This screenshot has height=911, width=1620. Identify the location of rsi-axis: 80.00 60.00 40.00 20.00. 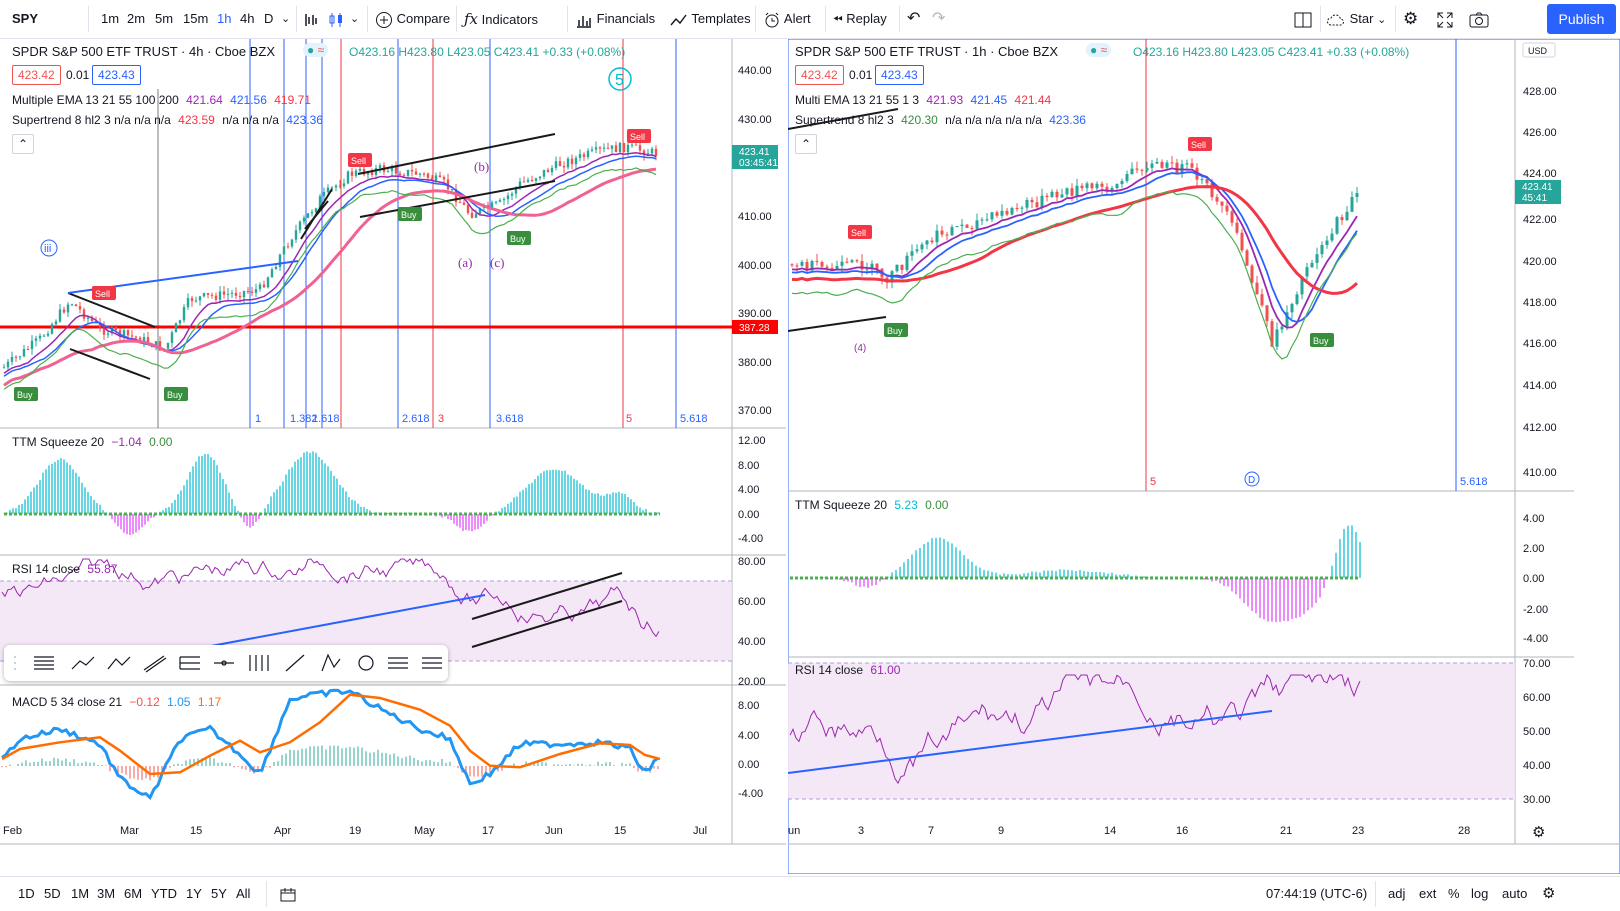
(752, 622).